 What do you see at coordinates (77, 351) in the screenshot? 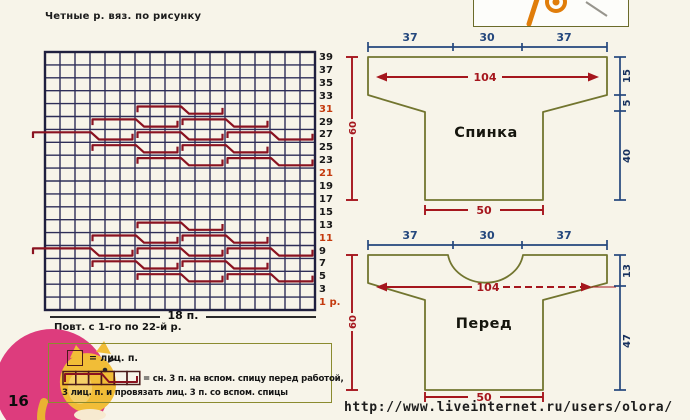
I see `mascot-ear-left` at bounding box center [77, 351].